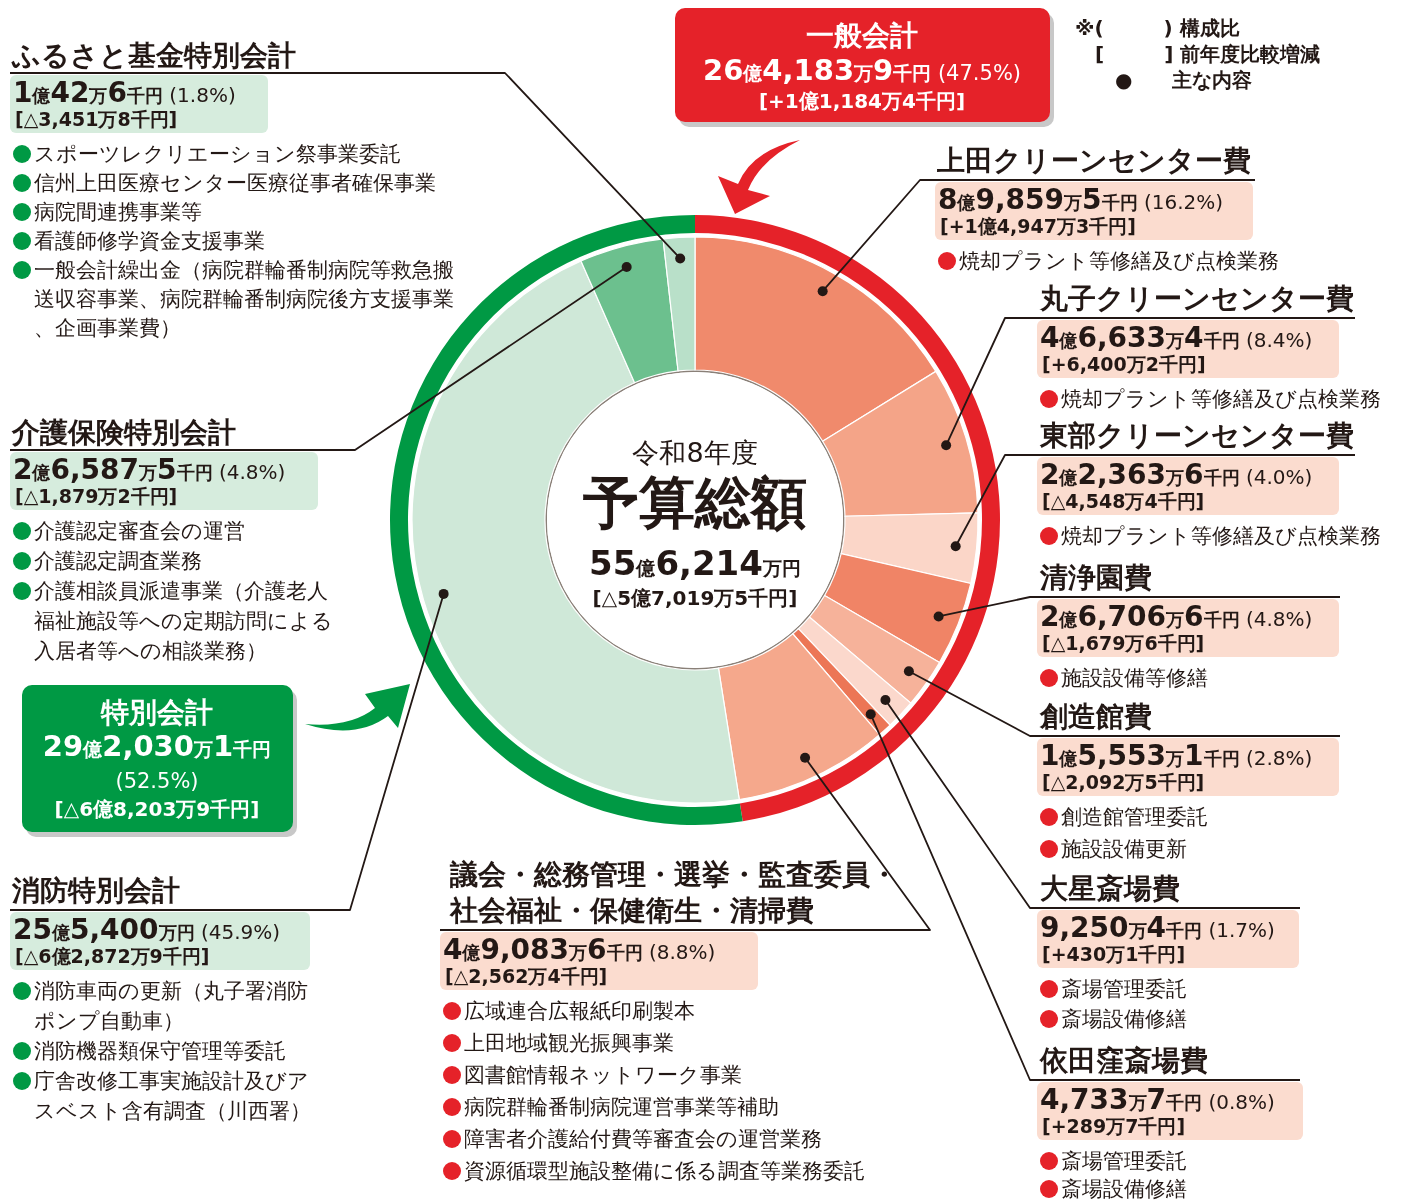  What do you see at coordinates (95, 890) in the screenshot?
I see `slice-label: 消防特別会計` at bounding box center [95, 890].